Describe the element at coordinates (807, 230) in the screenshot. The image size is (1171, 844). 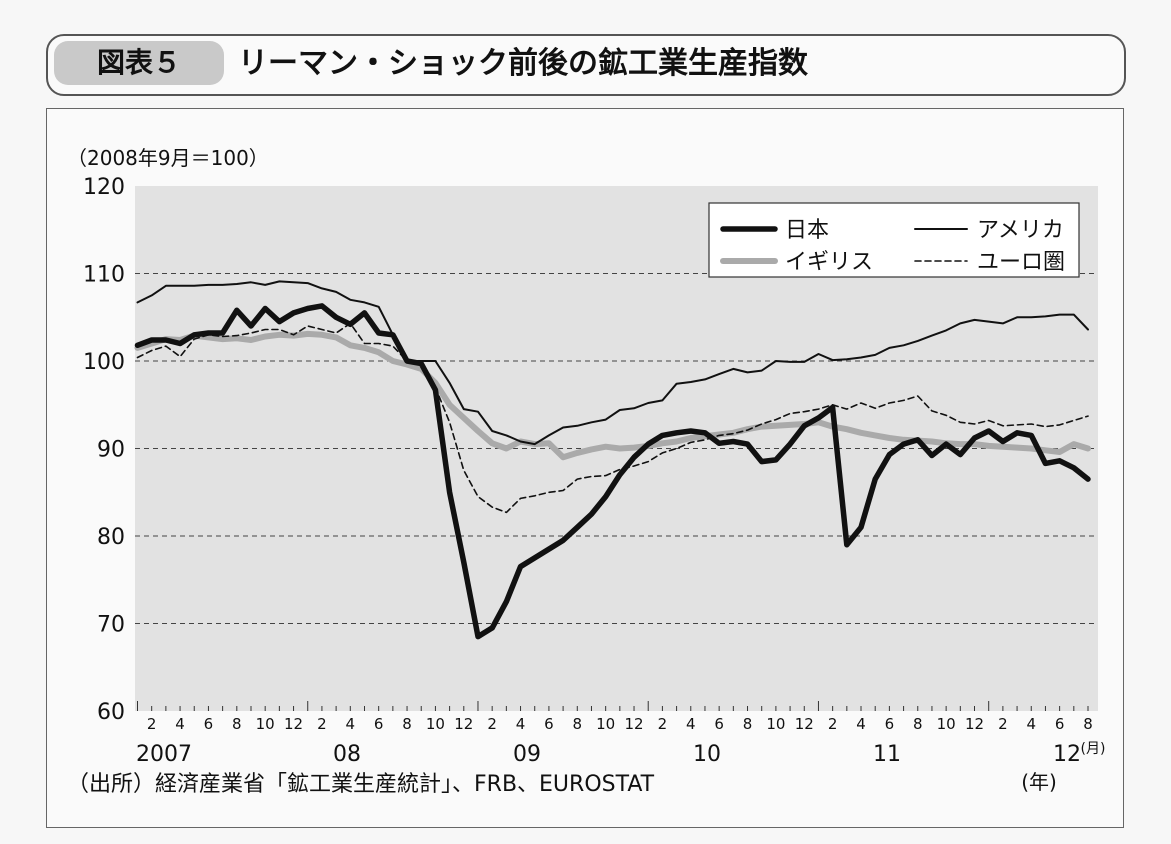
I see `legend-label-日本: 日本` at that location.